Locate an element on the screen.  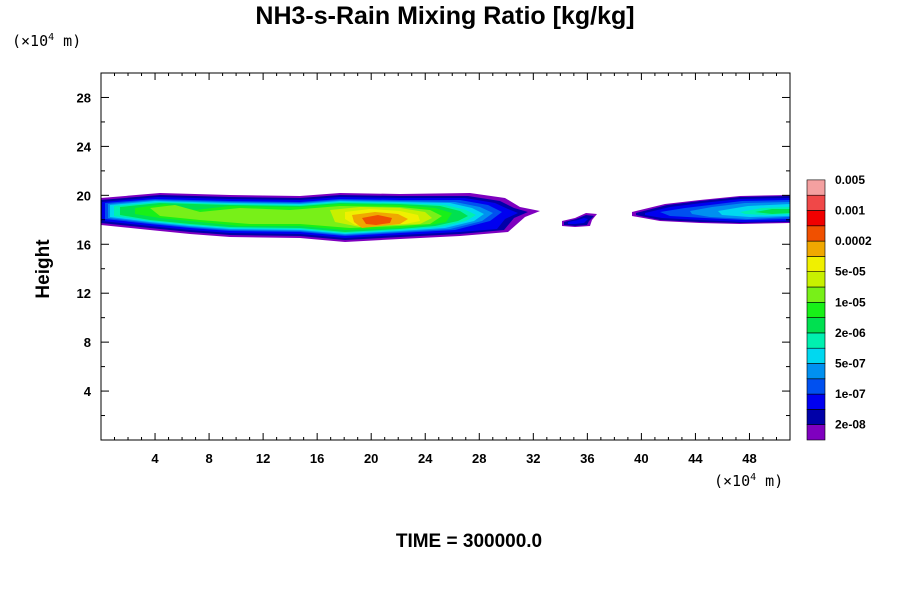
colorbar-label: 2e-06 is located at coordinates (850, 333).